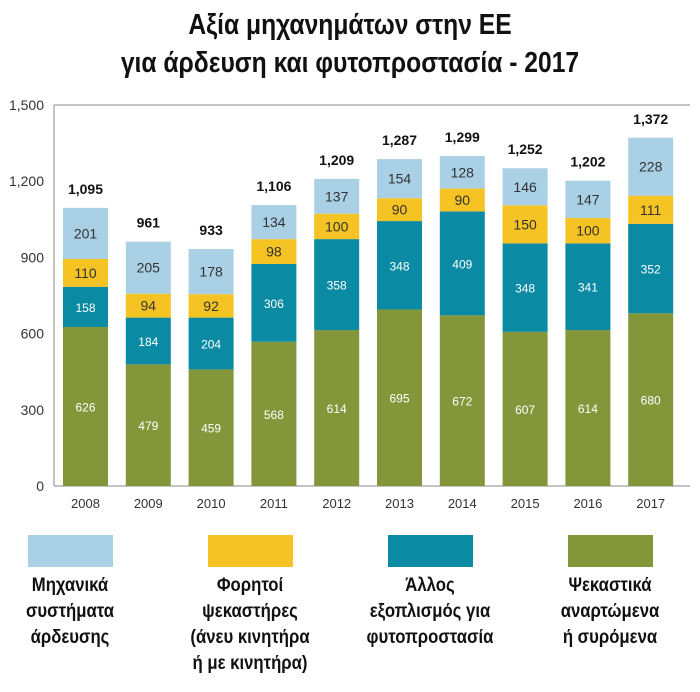 The width and height of the screenshot is (700, 692). I want to click on bar-value-label: 147, so click(588, 199).